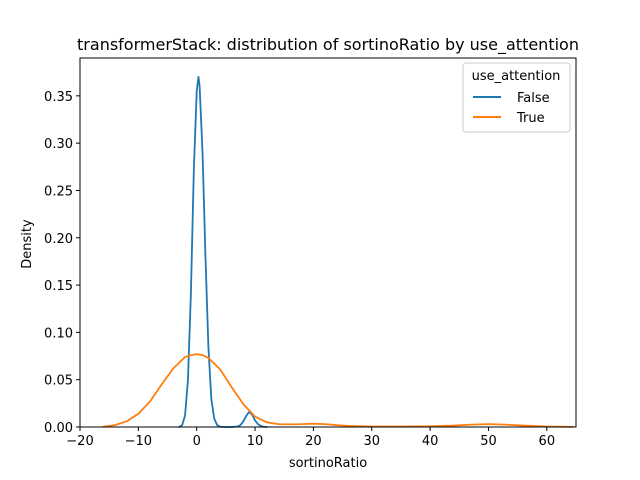 Image resolution: width=640 pixels, height=480 pixels. What do you see at coordinates (430, 441) in the screenshot?
I see `x-tick-label: 40` at bounding box center [430, 441].